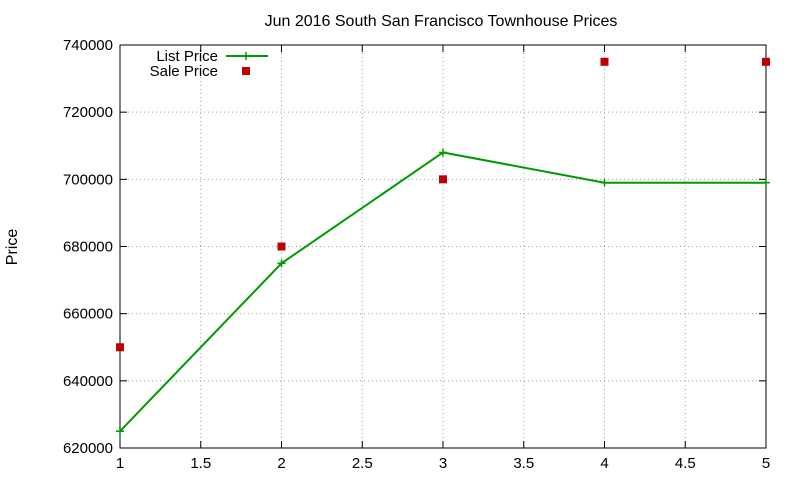 The image size is (800, 480). What do you see at coordinates (88, 448) in the screenshot?
I see `y-tick-label: 620000` at bounding box center [88, 448].